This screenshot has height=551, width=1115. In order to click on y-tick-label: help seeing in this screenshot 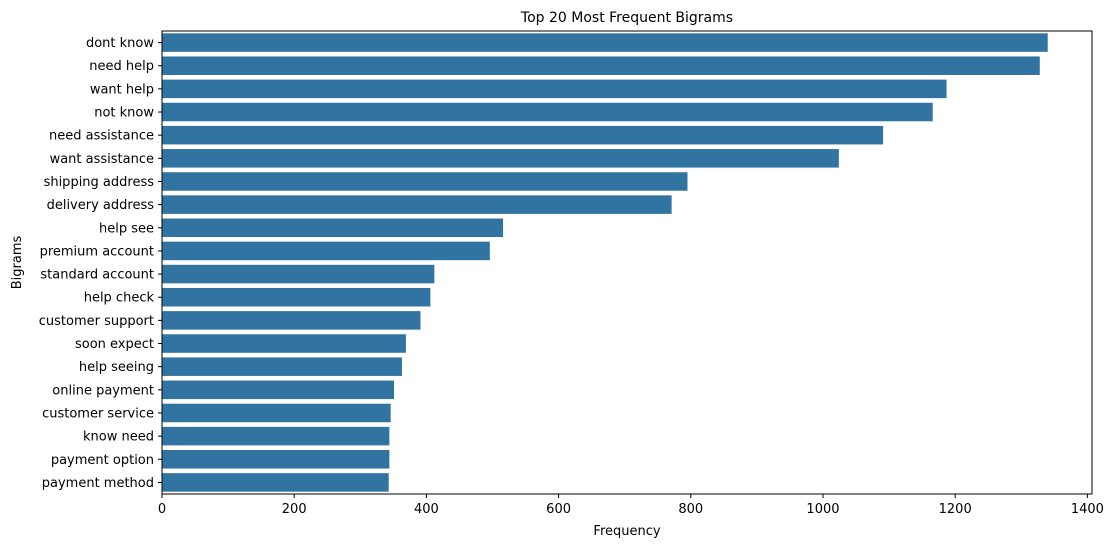, I will do `click(116, 367)`.